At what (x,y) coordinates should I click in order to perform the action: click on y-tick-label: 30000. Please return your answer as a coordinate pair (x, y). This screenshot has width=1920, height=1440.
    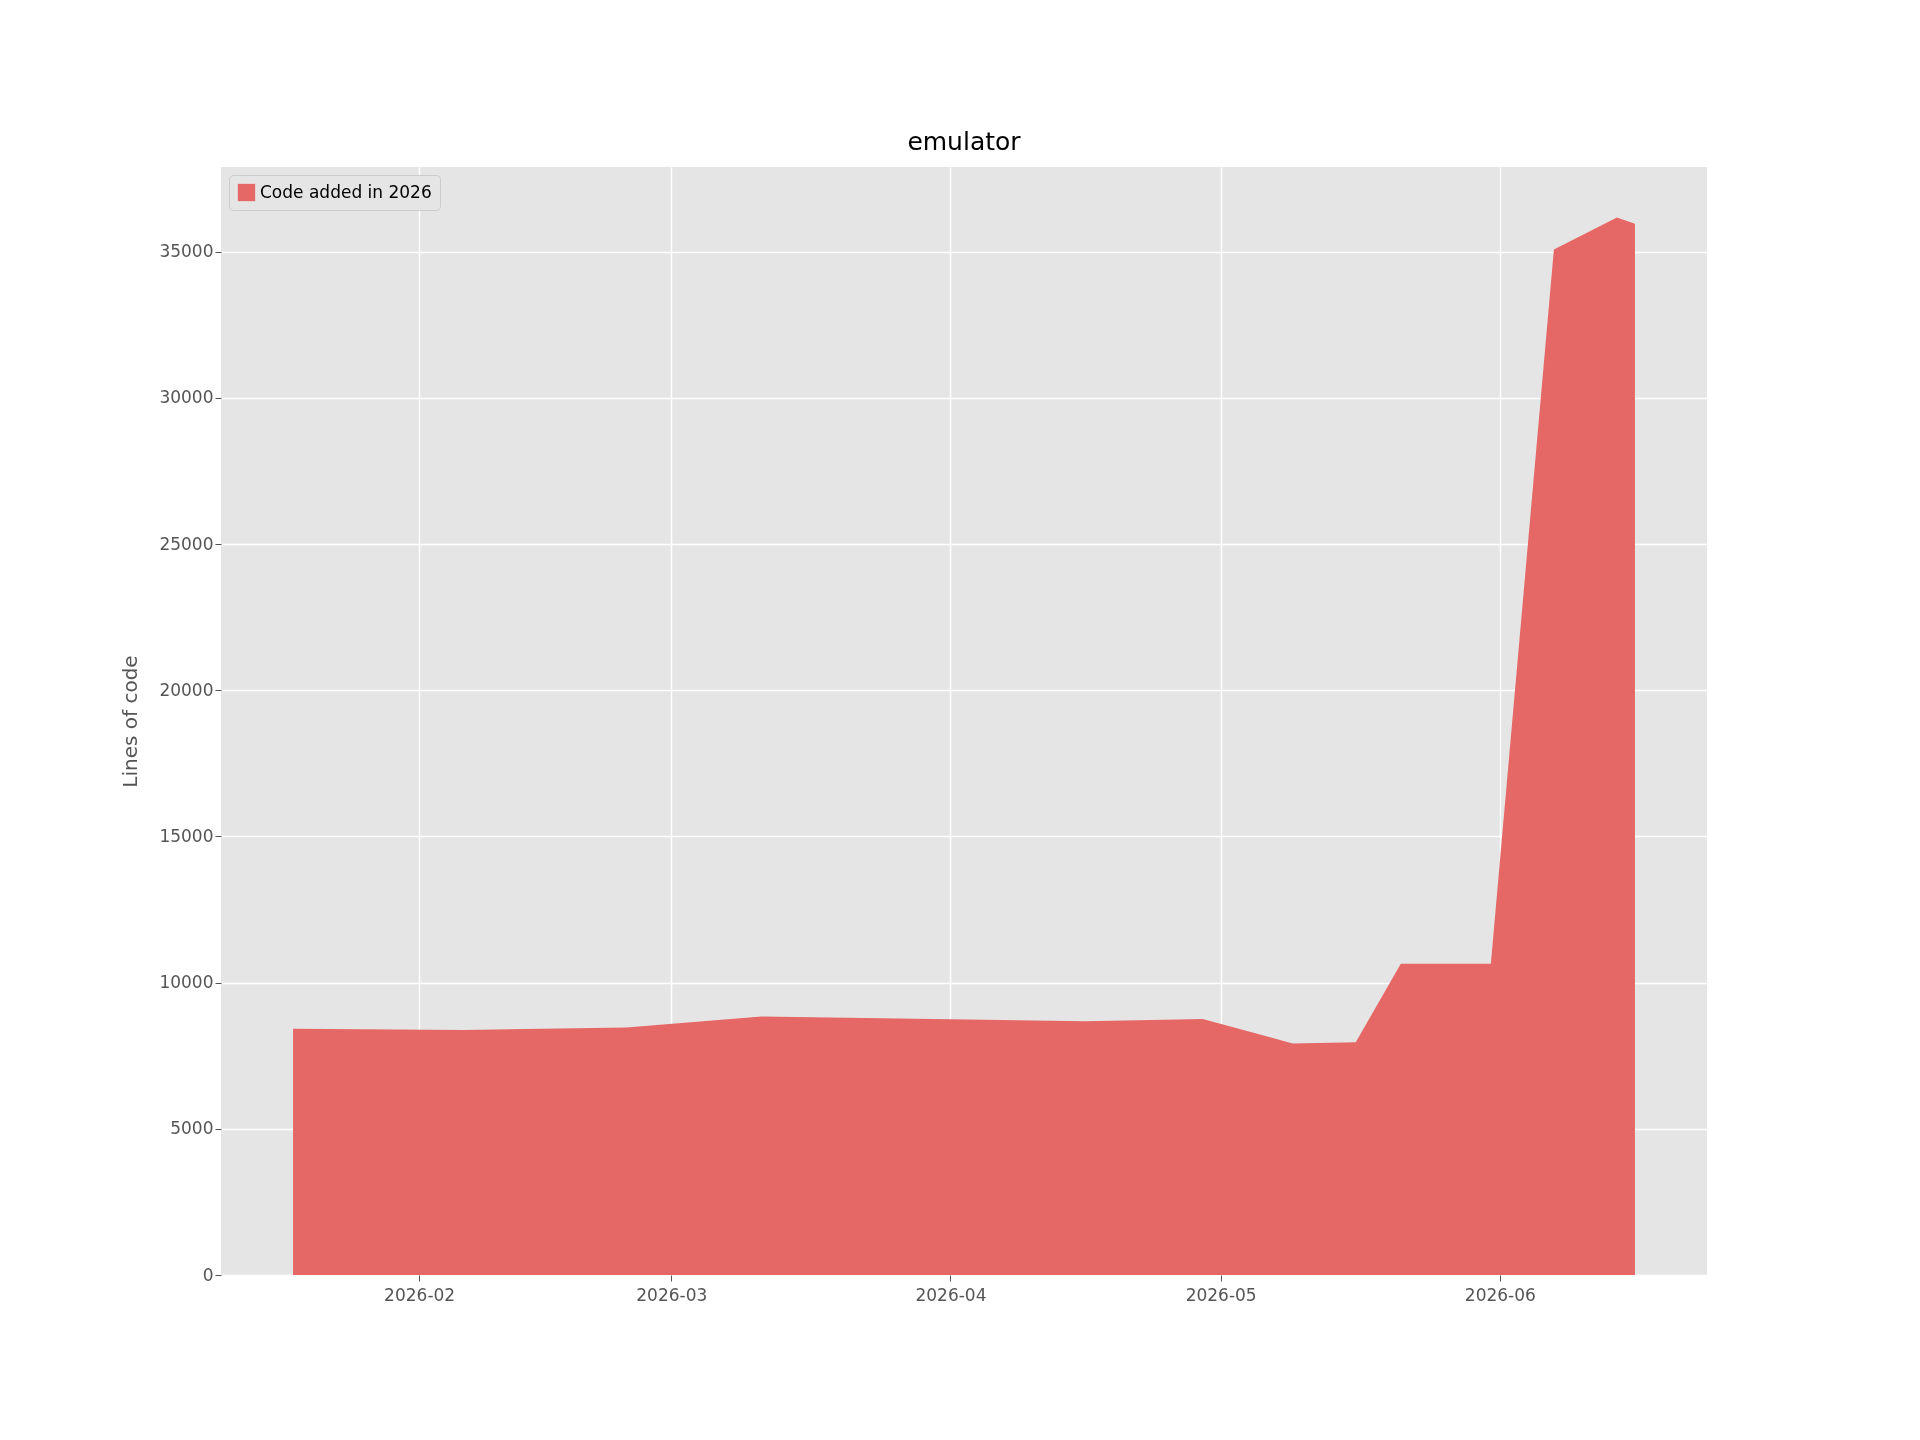
    Looking at the image, I should click on (186, 397).